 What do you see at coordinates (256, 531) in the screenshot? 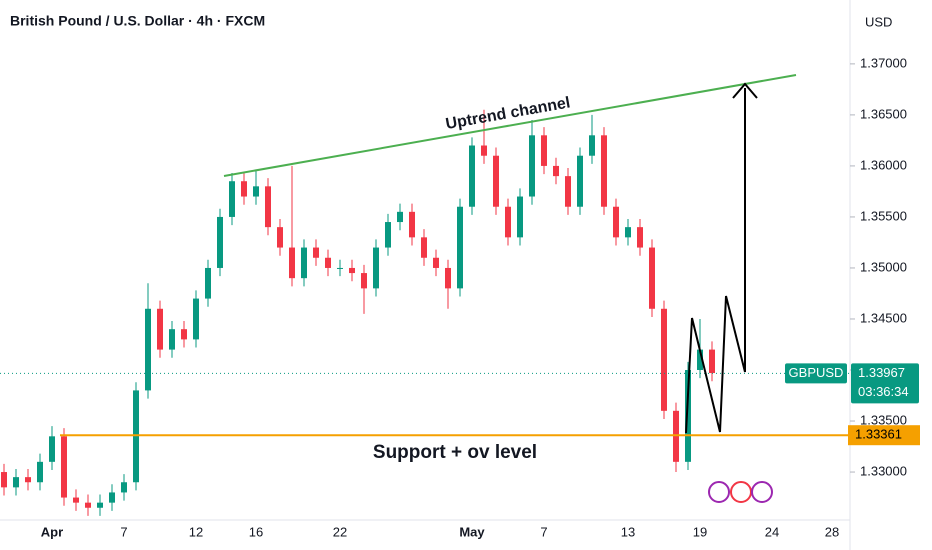
I see `x-tick-label: 16` at bounding box center [256, 531].